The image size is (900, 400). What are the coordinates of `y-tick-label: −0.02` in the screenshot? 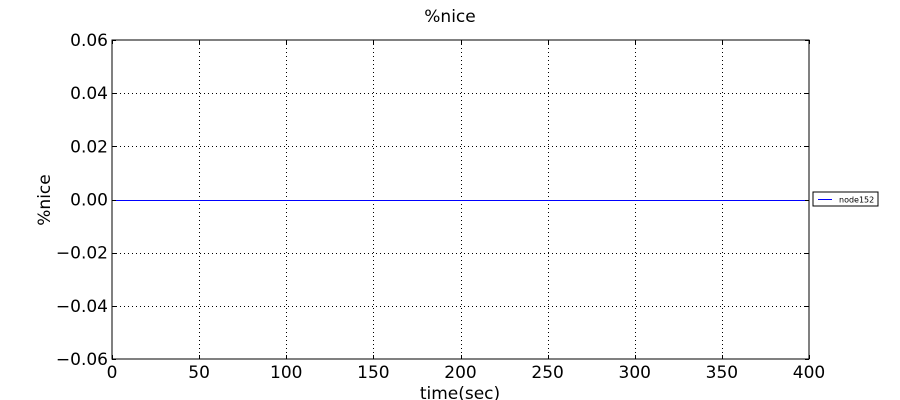 It's located at (82, 254).